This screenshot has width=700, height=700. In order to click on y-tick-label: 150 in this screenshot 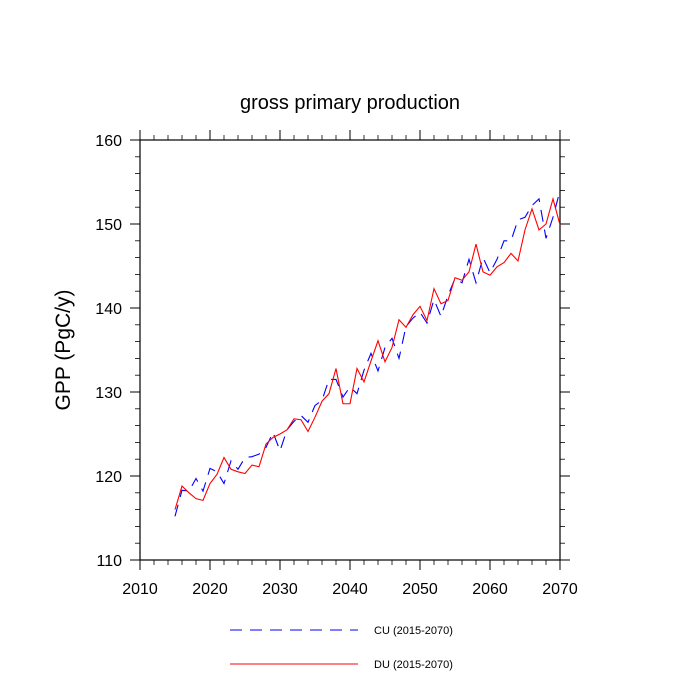, I will do `click(108, 225)`.